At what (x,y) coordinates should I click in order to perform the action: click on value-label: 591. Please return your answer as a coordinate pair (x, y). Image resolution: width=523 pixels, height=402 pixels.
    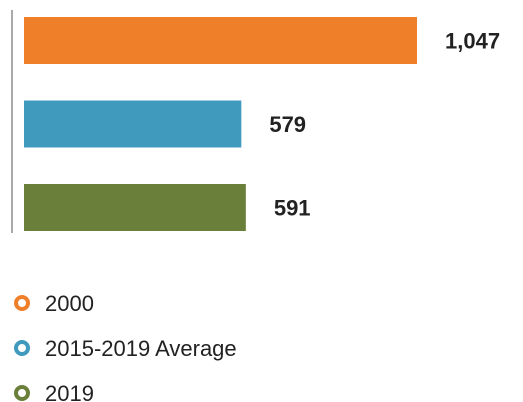
    Looking at the image, I should click on (292, 207).